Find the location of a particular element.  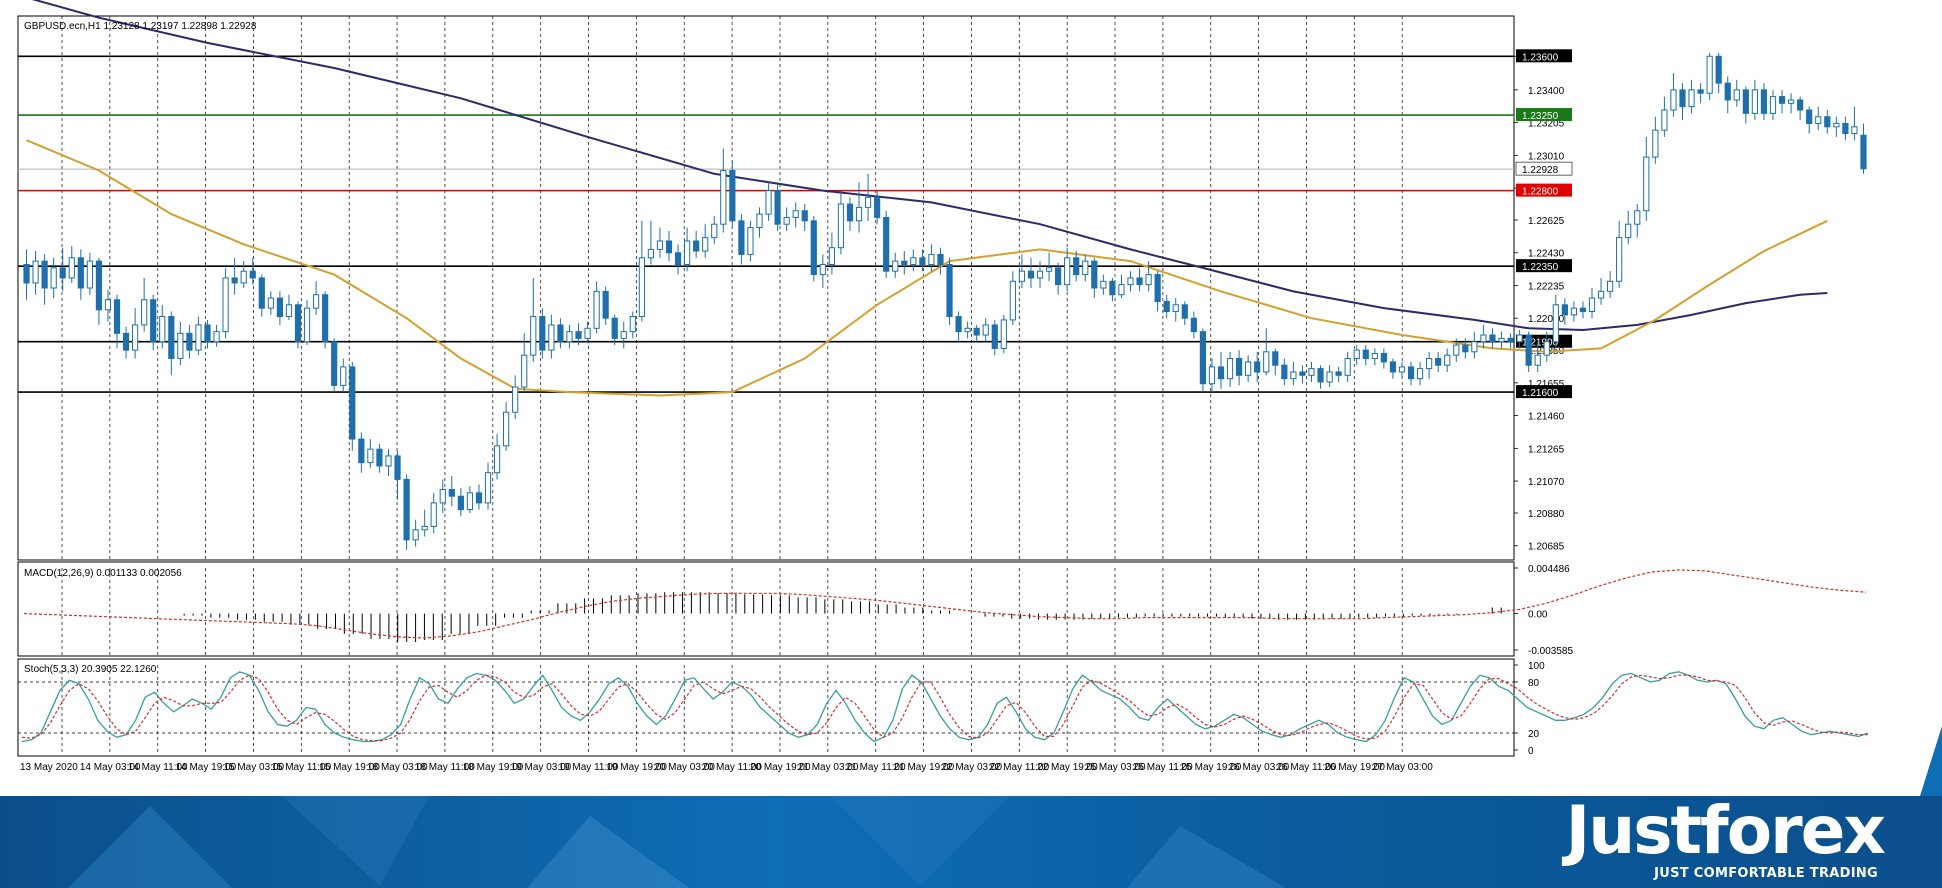

time-axis-label: 20 May 03:00 is located at coordinates (684, 767).